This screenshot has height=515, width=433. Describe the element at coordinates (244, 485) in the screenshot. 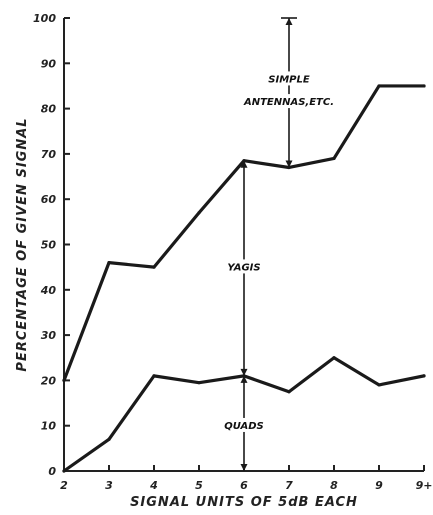

I see `x-tick-label: 6` at that location.